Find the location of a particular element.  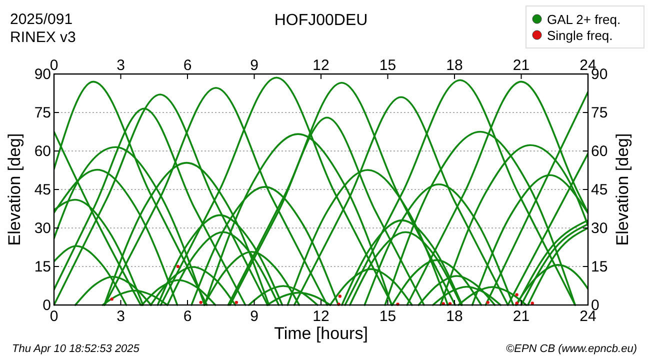

y-tick-label: 60 is located at coordinates (42, 151).